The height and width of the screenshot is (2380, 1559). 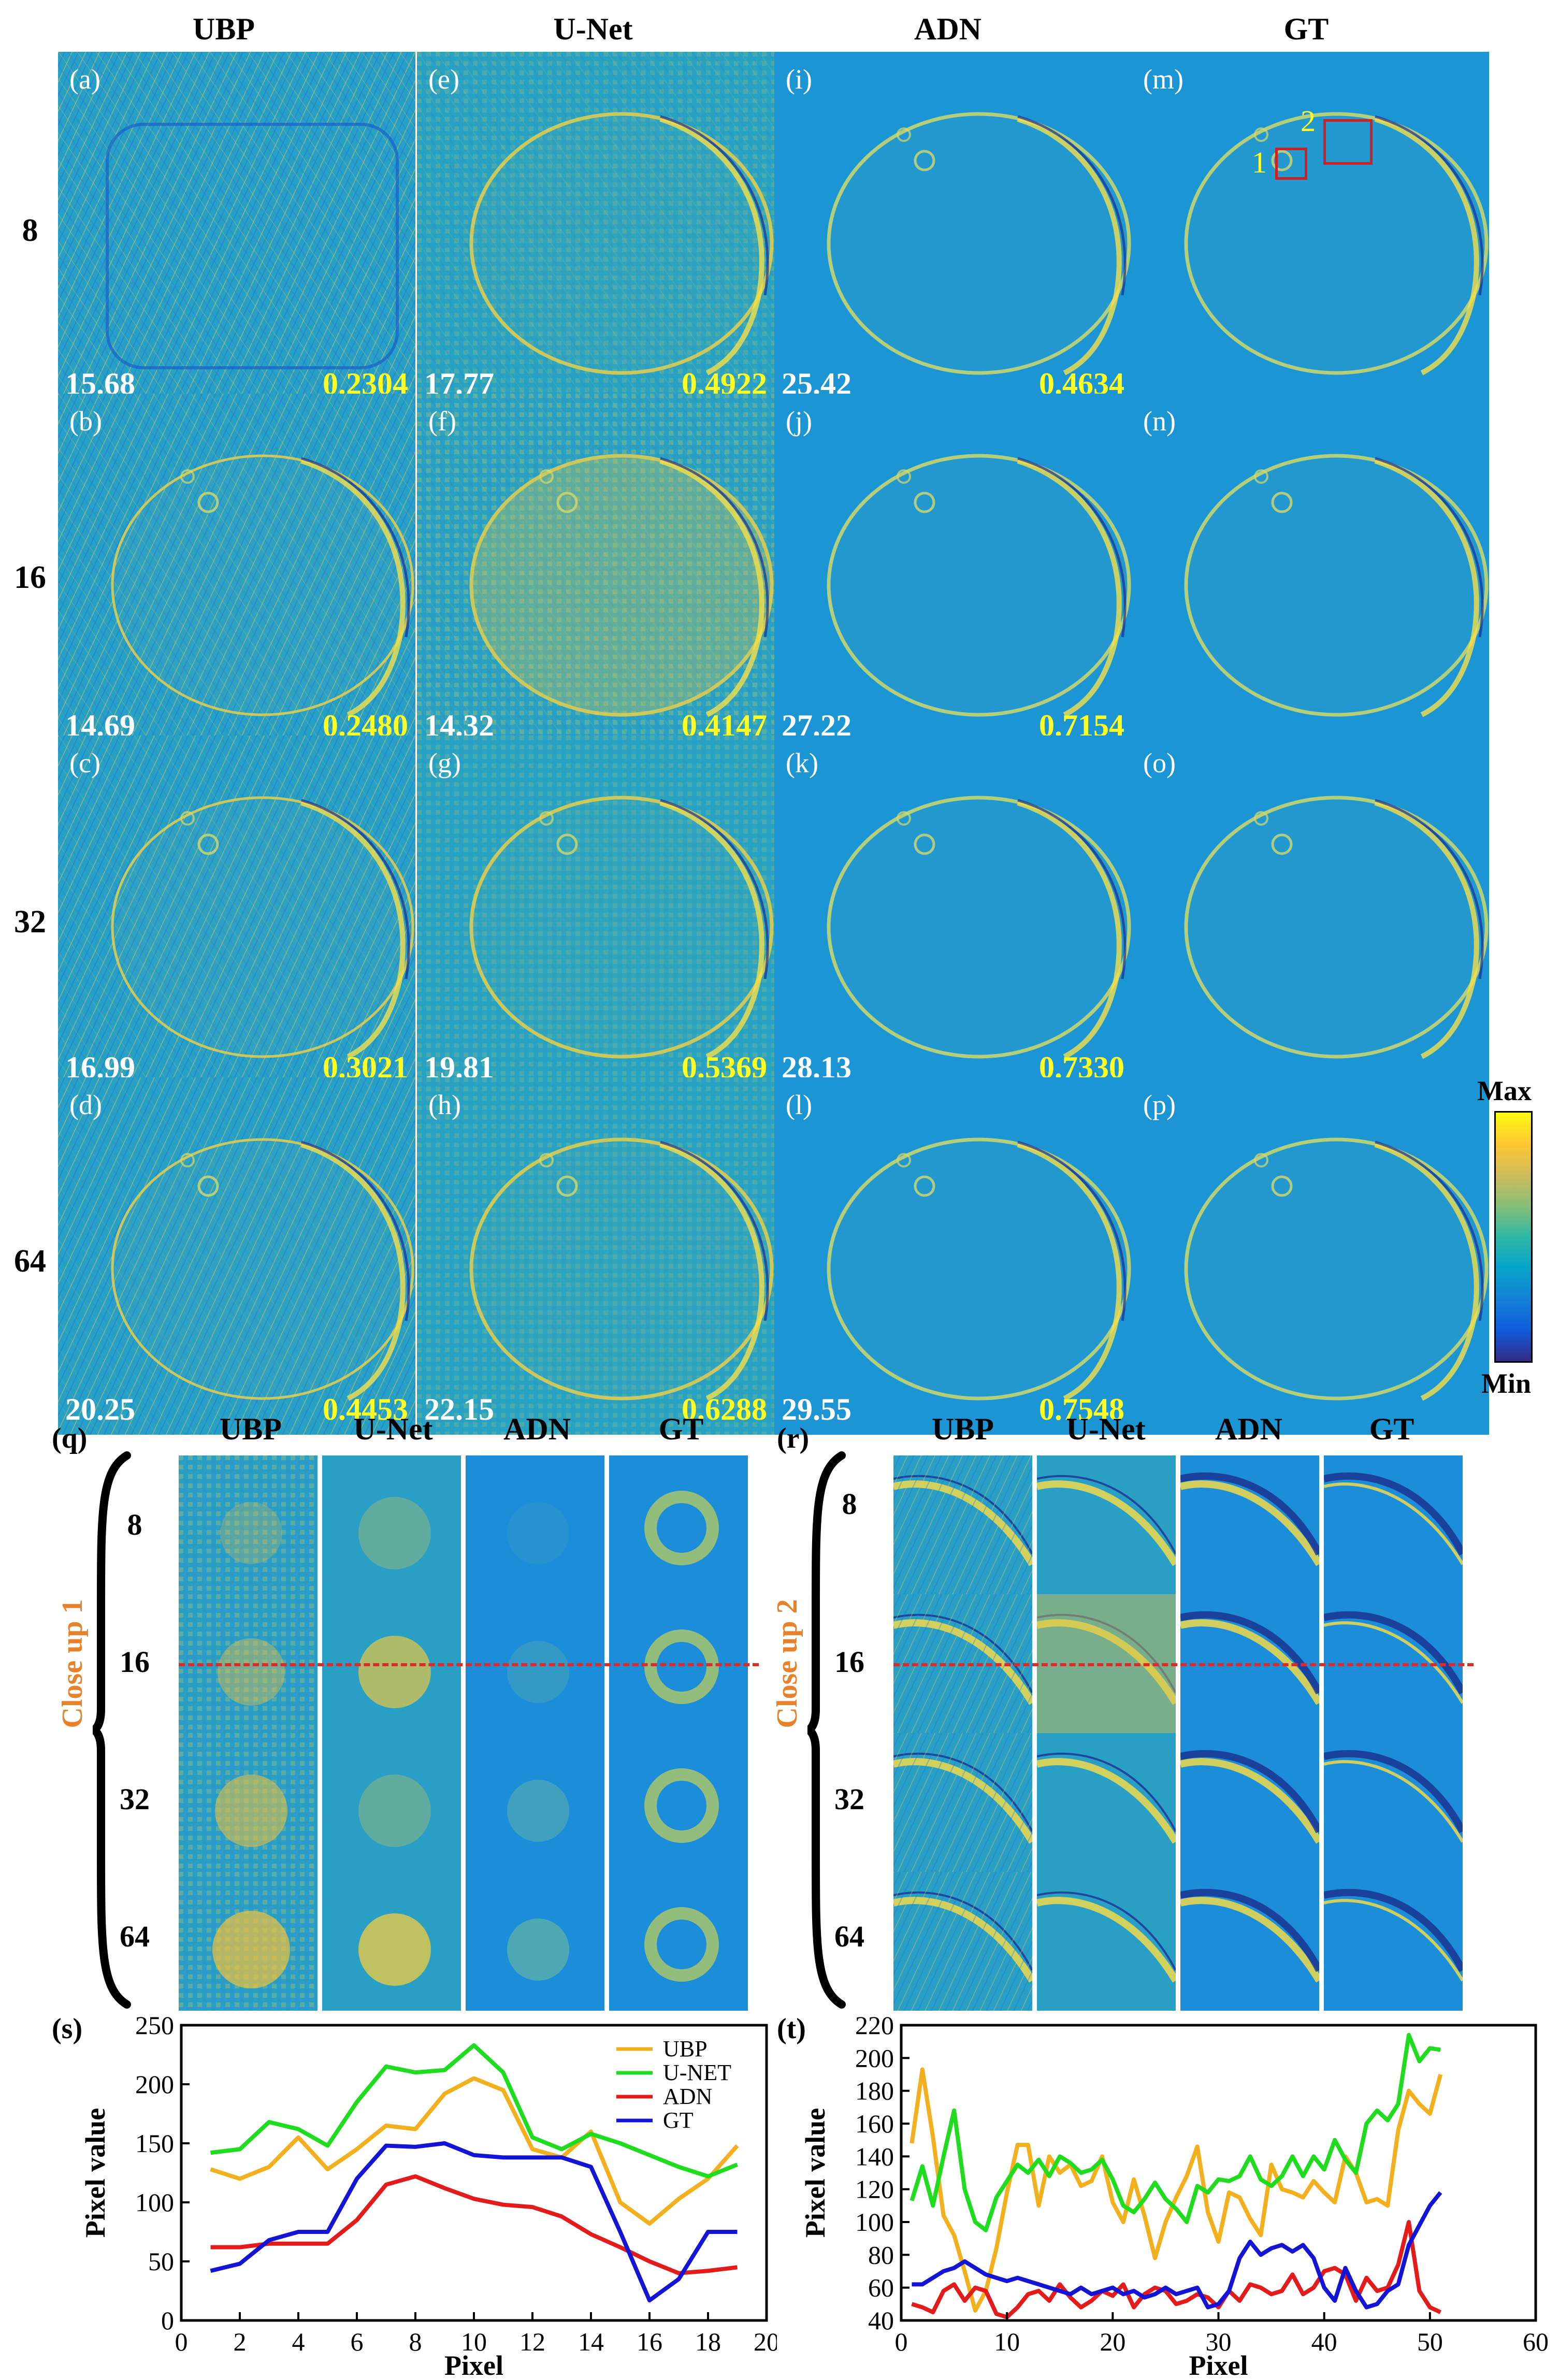 What do you see at coordinates (793, 1438) in the screenshot?
I see `panel-label-r: (r)` at bounding box center [793, 1438].